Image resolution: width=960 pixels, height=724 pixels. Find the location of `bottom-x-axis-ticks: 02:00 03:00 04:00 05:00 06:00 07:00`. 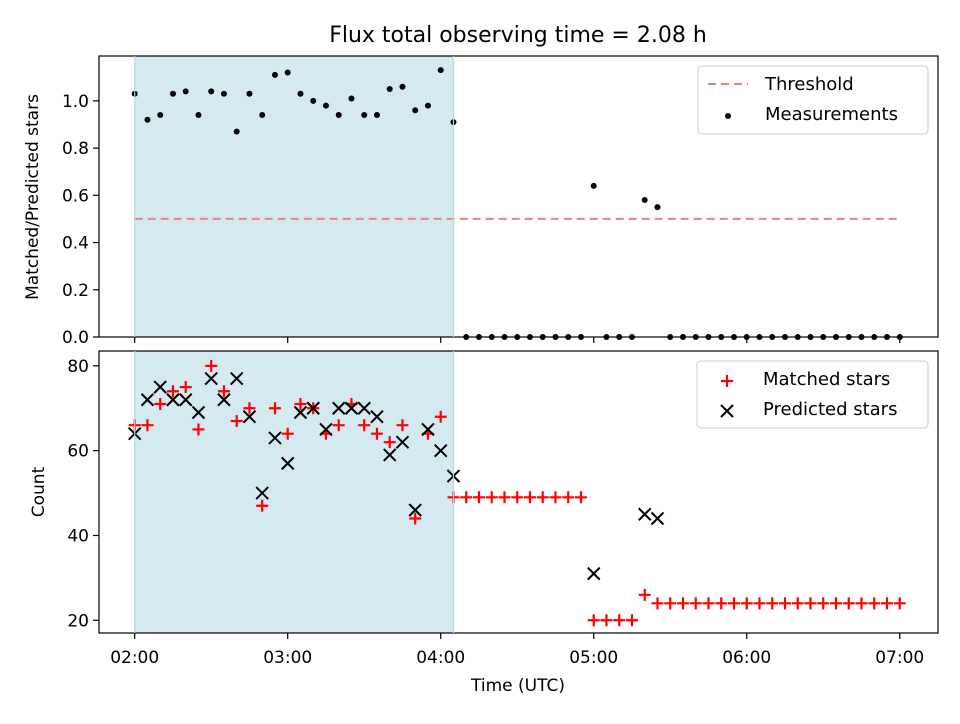

bottom-x-axis-ticks: 02:00 03:00 04:00 05:00 06:00 07:00 is located at coordinates (517, 650).